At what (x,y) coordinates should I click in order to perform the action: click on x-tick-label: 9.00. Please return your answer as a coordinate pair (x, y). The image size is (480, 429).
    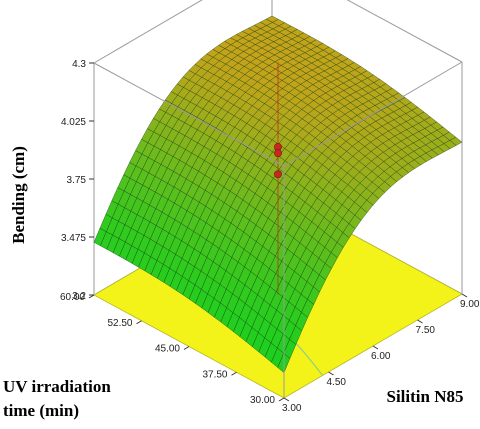
    Looking at the image, I should click on (470, 304).